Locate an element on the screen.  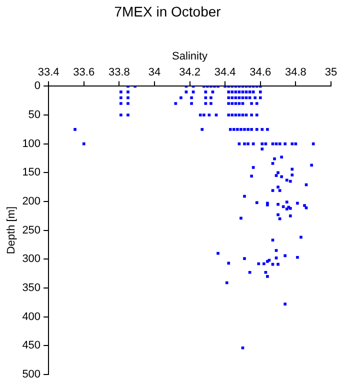
y-tick-label: 500 is located at coordinates (31, 374).